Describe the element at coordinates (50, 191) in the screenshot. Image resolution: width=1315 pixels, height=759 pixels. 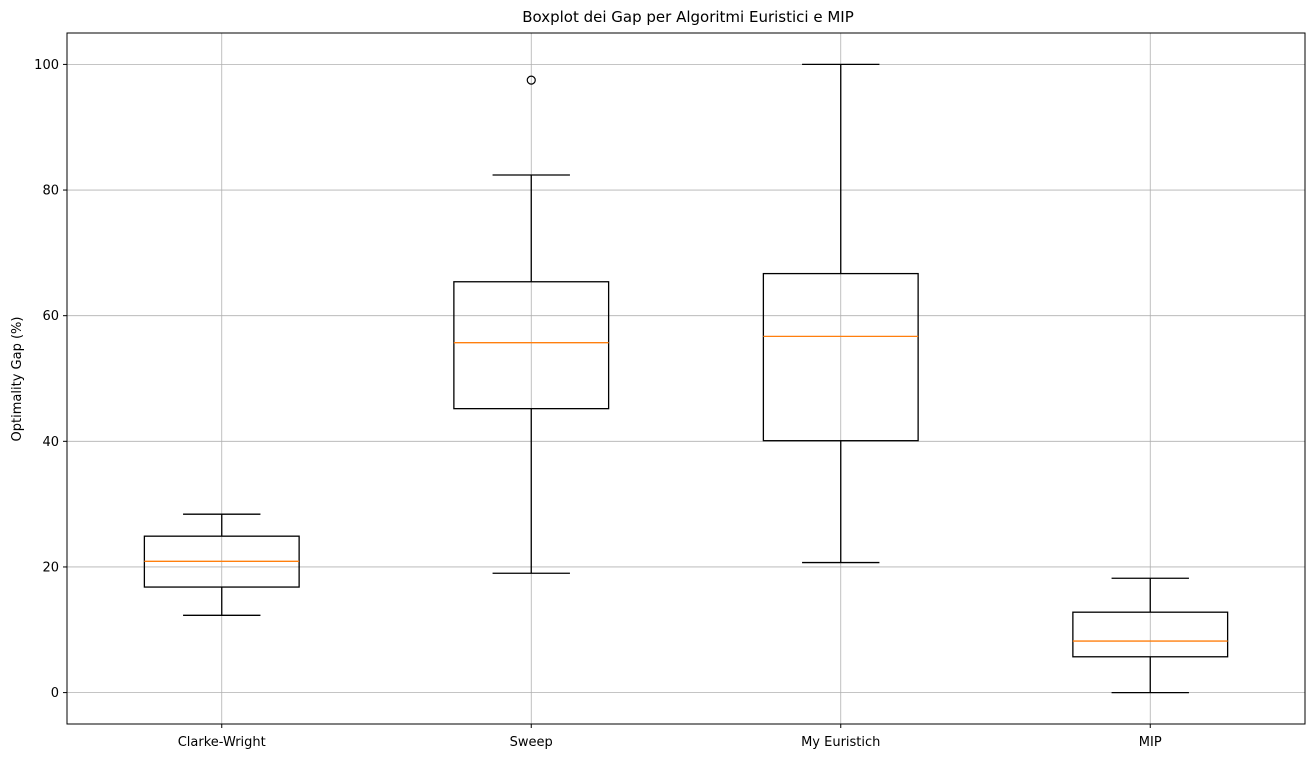
I see `y-tick-label: 80` at that location.